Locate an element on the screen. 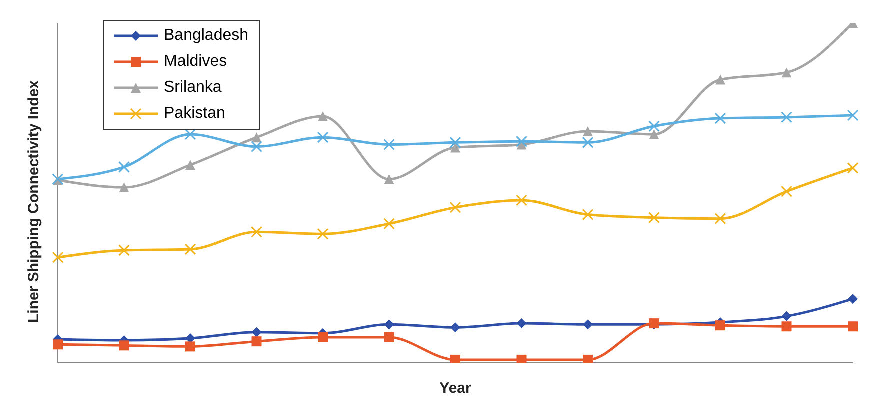  legend-label: Pakistan is located at coordinates (195, 114).